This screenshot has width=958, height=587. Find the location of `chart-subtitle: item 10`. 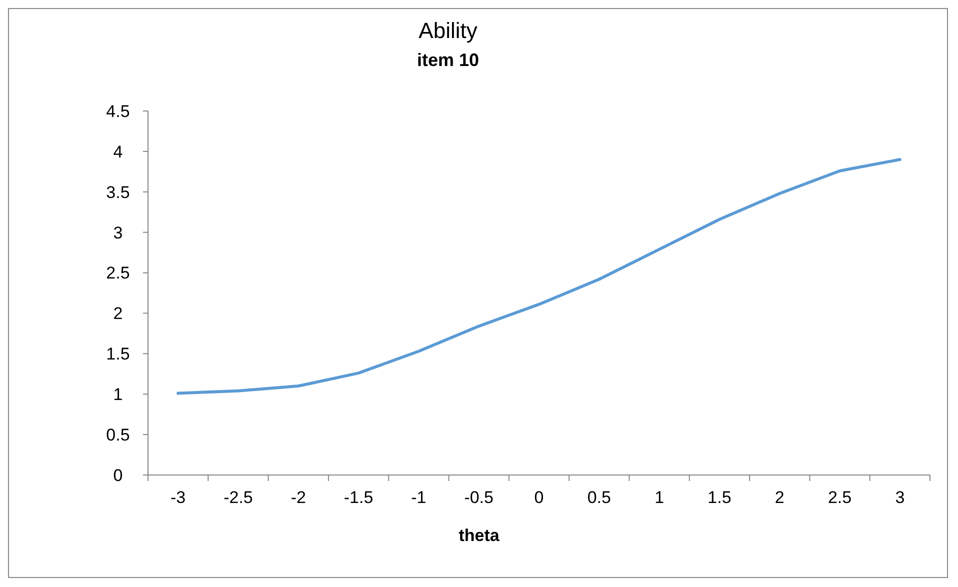

chart-subtitle: item 10 is located at coordinates (448, 60).